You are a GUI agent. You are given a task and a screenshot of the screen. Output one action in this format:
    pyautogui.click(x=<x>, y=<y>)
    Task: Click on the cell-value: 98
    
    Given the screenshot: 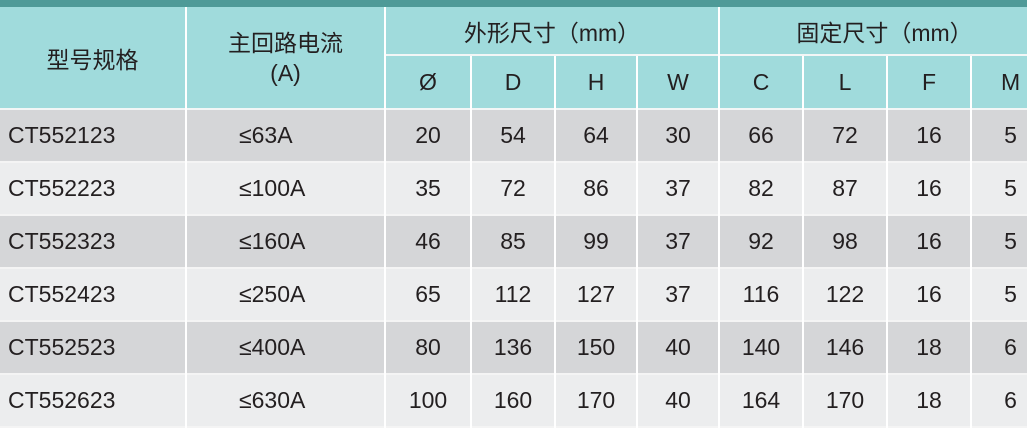 What is the action you would take?
    pyautogui.click(x=845, y=242)
    